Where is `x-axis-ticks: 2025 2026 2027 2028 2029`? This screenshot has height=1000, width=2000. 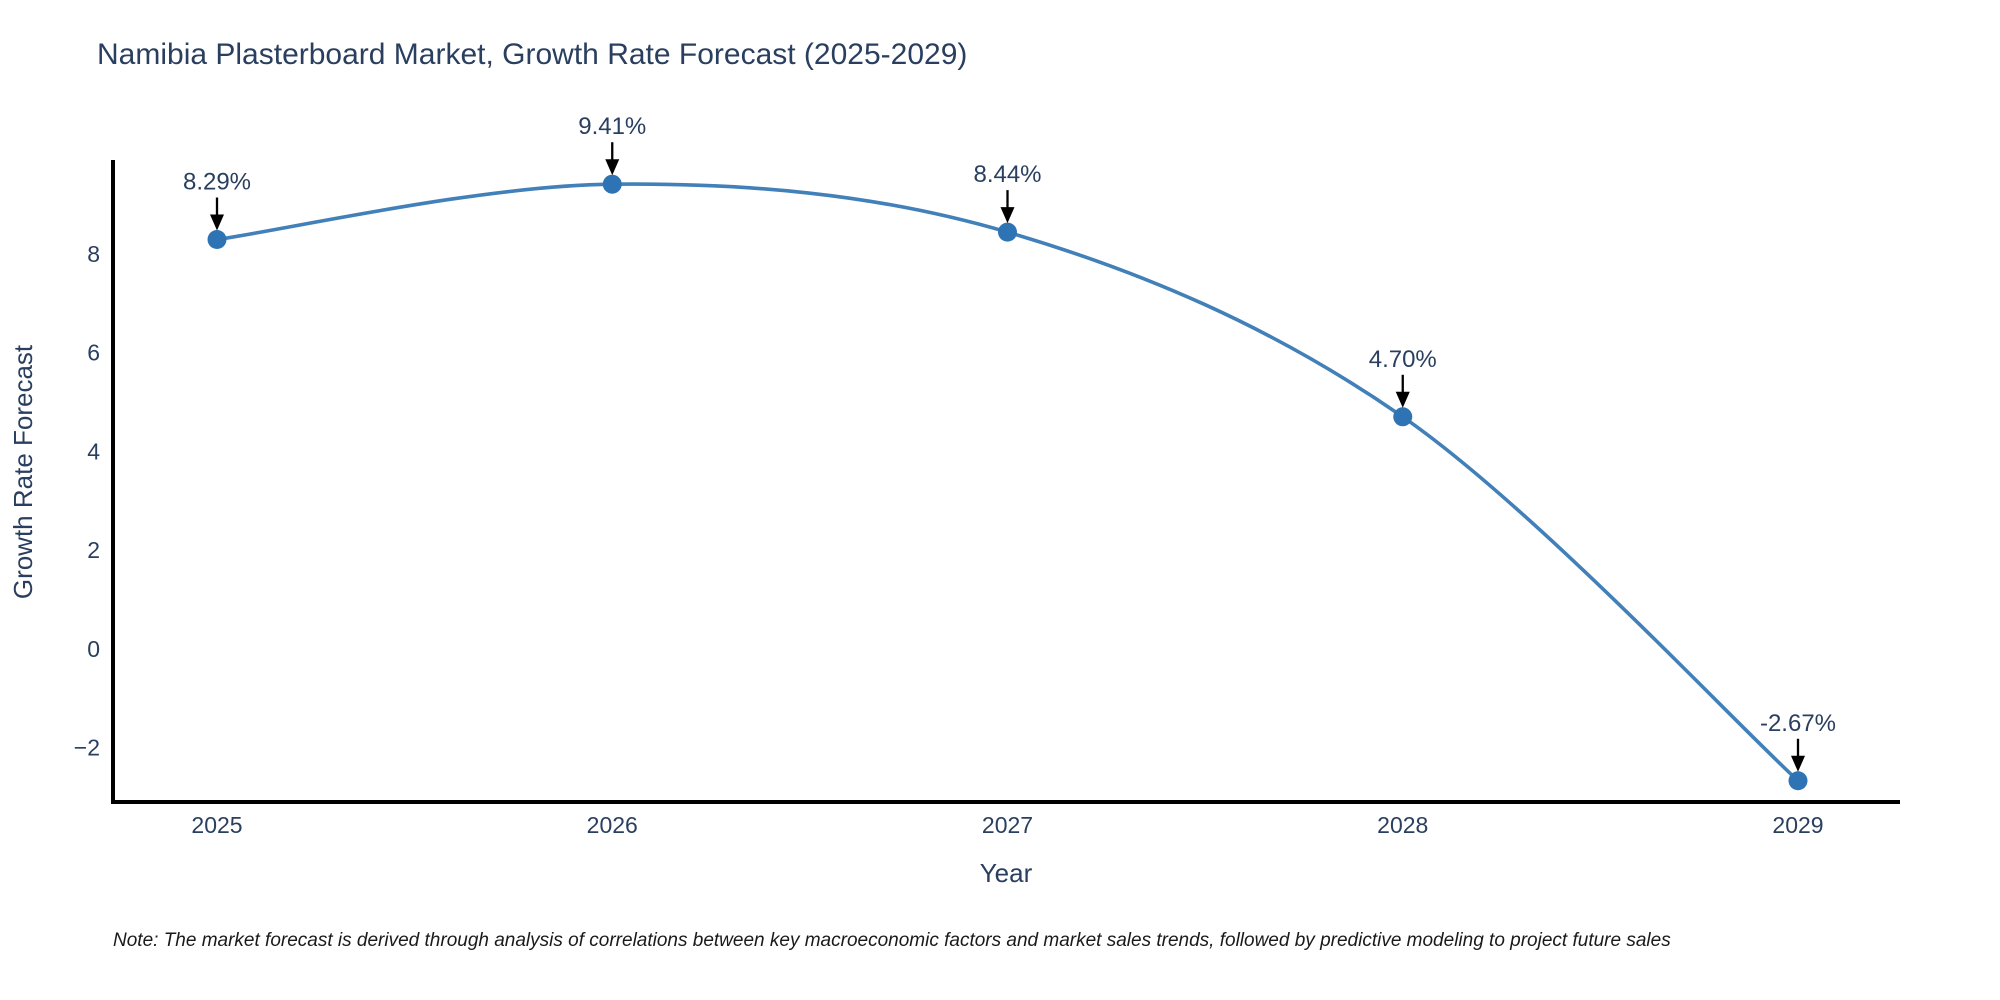 x-axis-ticks: 2025 2026 2027 2028 2029 is located at coordinates (1007, 825).